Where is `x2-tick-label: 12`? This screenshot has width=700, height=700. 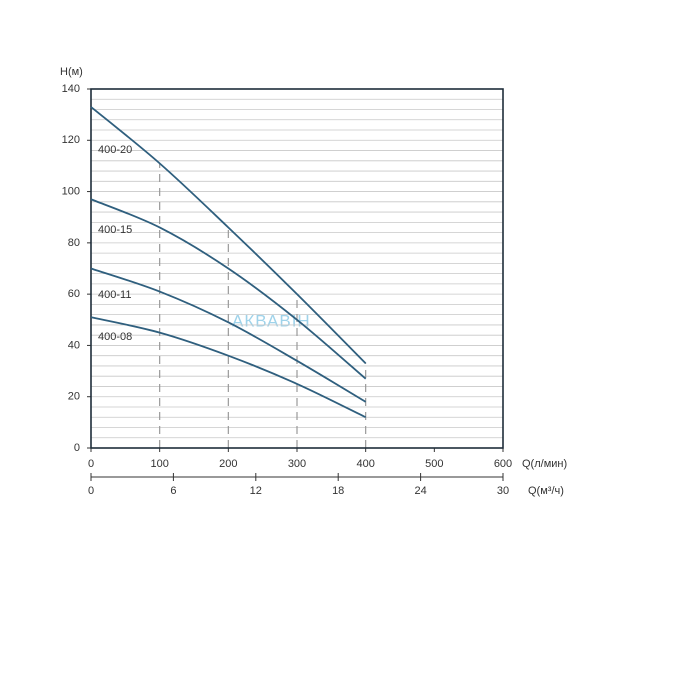
x2-tick-label: 12 is located at coordinates (256, 491).